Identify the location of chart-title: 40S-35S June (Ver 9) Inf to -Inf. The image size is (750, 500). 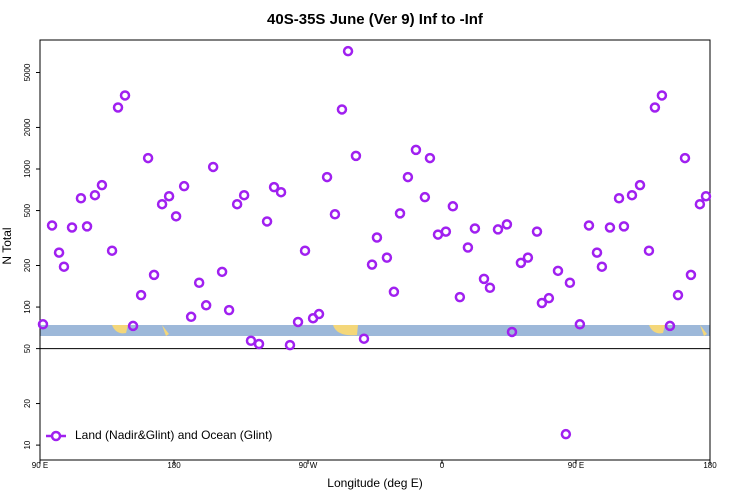
(375, 19).